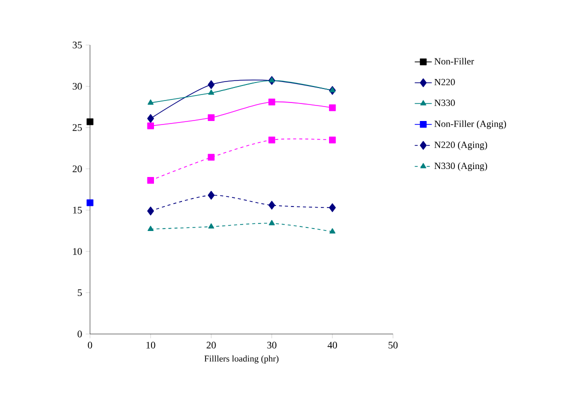  I want to click on legend-label: N220, so click(444, 82).